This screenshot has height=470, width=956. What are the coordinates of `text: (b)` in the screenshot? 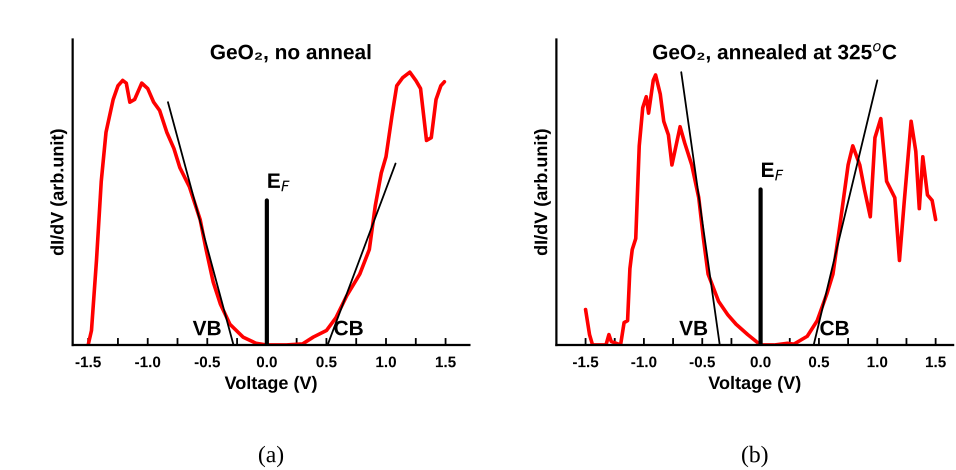 It's located at (755, 457).